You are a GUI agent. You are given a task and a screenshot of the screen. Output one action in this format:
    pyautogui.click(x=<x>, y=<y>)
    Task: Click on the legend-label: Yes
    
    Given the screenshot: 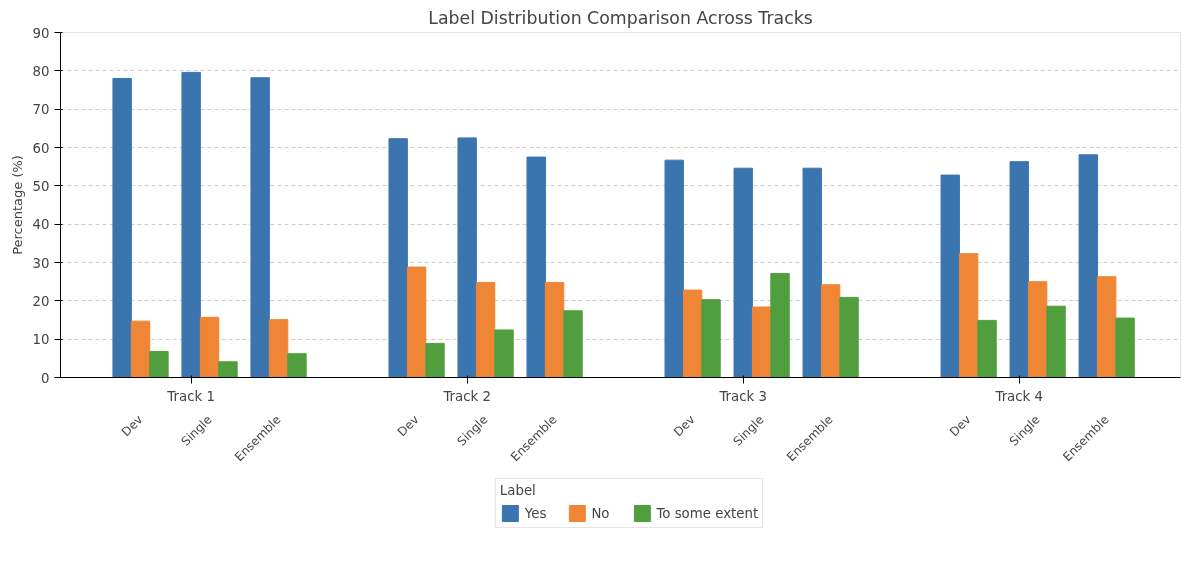 What is the action you would take?
    pyautogui.click(x=535, y=513)
    